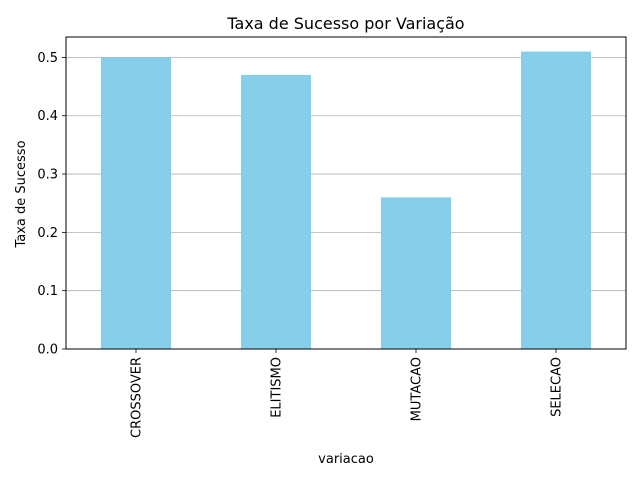 The image size is (640, 480). I want to click on bar-selecao, so click(556, 200).